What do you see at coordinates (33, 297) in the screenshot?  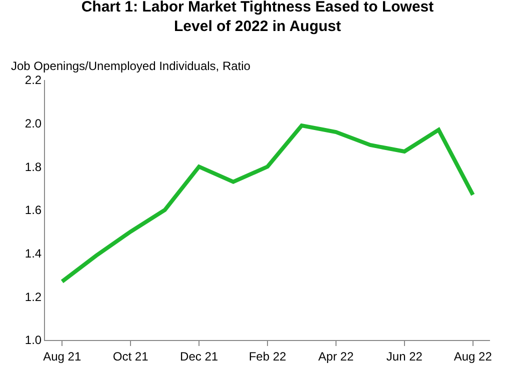 I see `y-tick-label: 1.2` at bounding box center [33, 297].